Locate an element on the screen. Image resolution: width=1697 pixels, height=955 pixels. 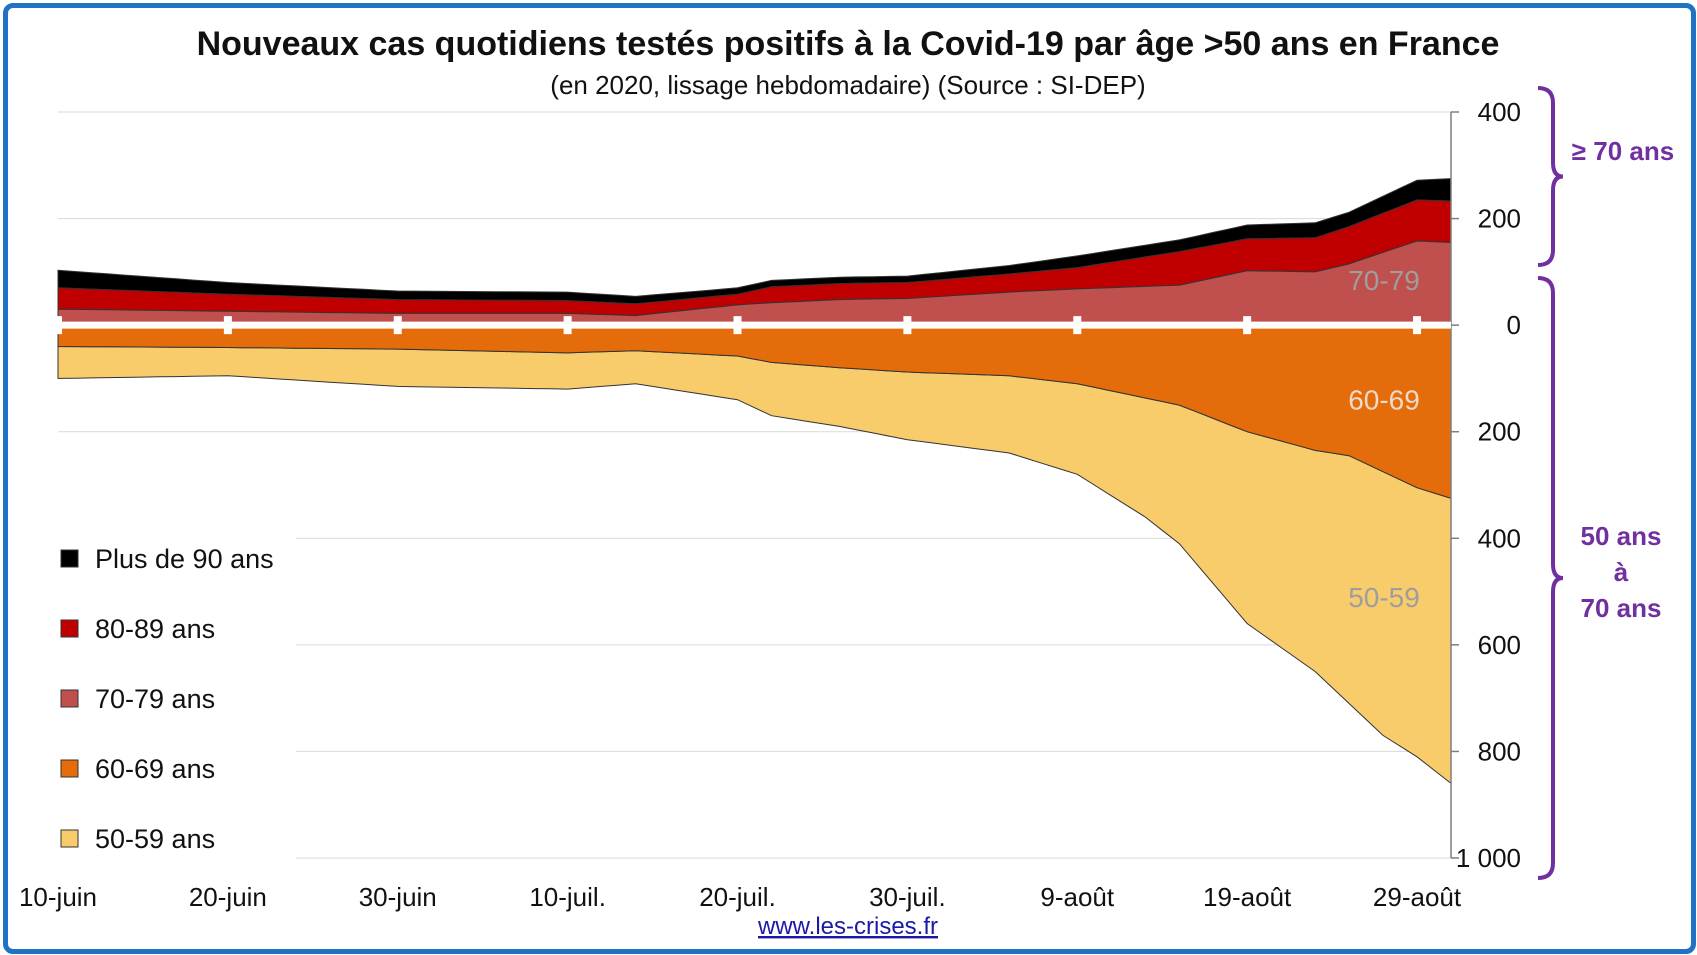
legend-label: 70-79 ans is located at coordinates (155, 699).